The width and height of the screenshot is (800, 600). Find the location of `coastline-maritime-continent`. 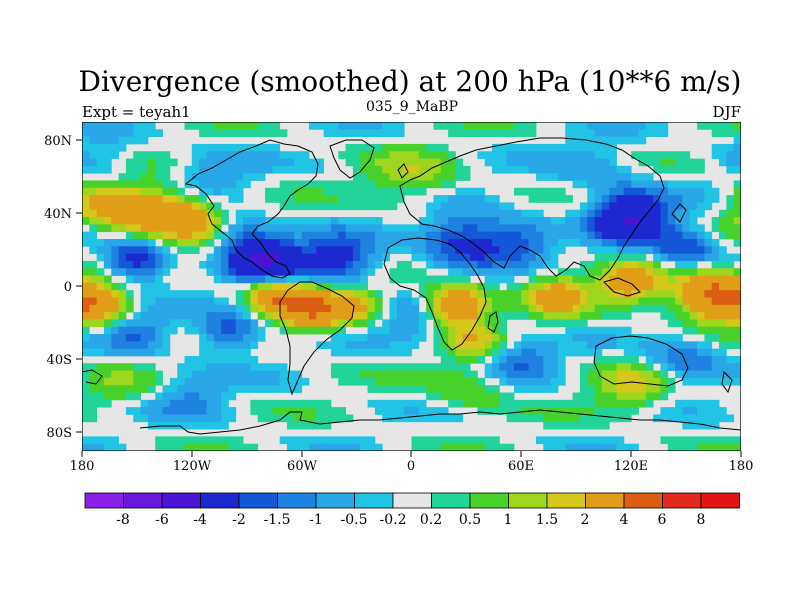

coastline-maritime-continent is located at coordinates (622, 287).